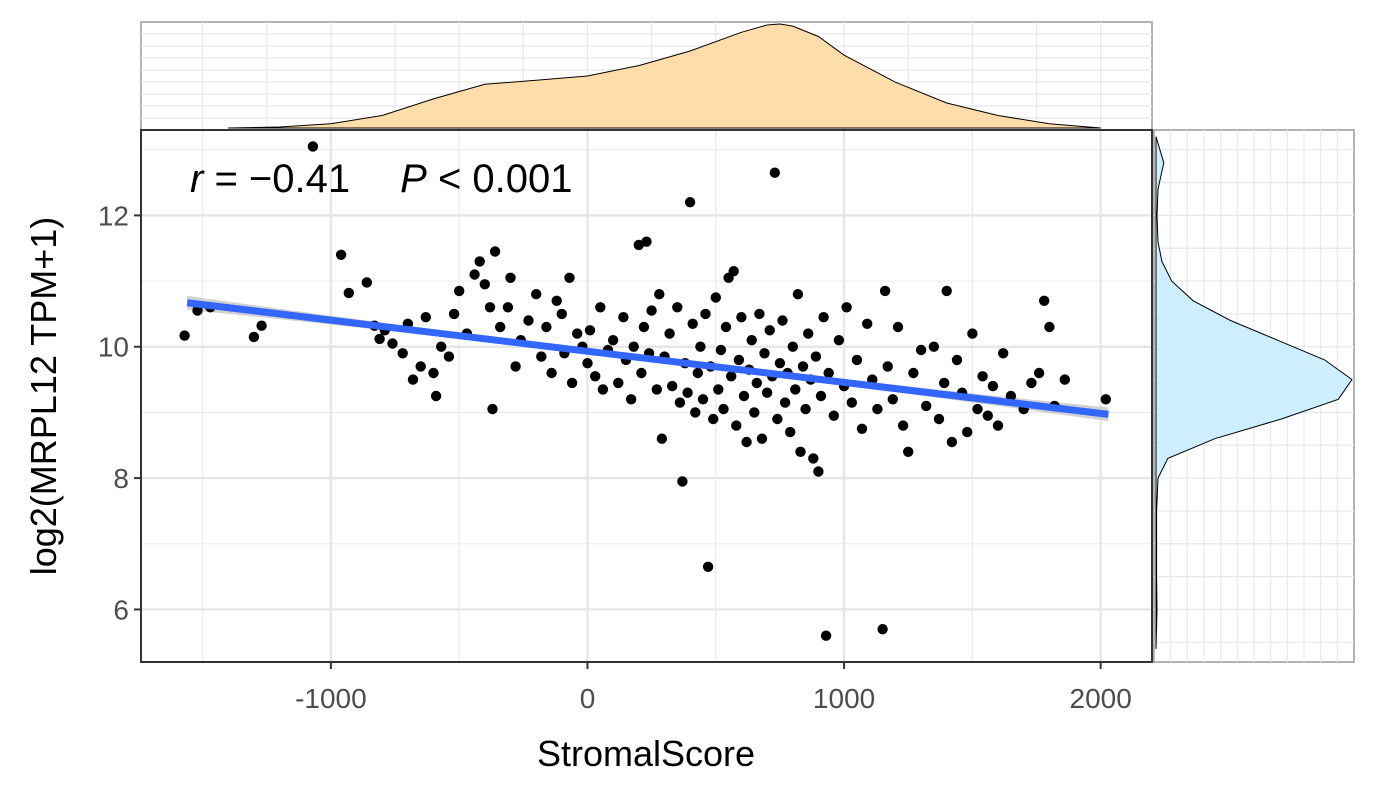 The width and height of the screenshot is (1378, 800). What do you see at coordinates (197, 179) in the screenshot?
I see `r-symbol: r` at bounding box center [197, 179].